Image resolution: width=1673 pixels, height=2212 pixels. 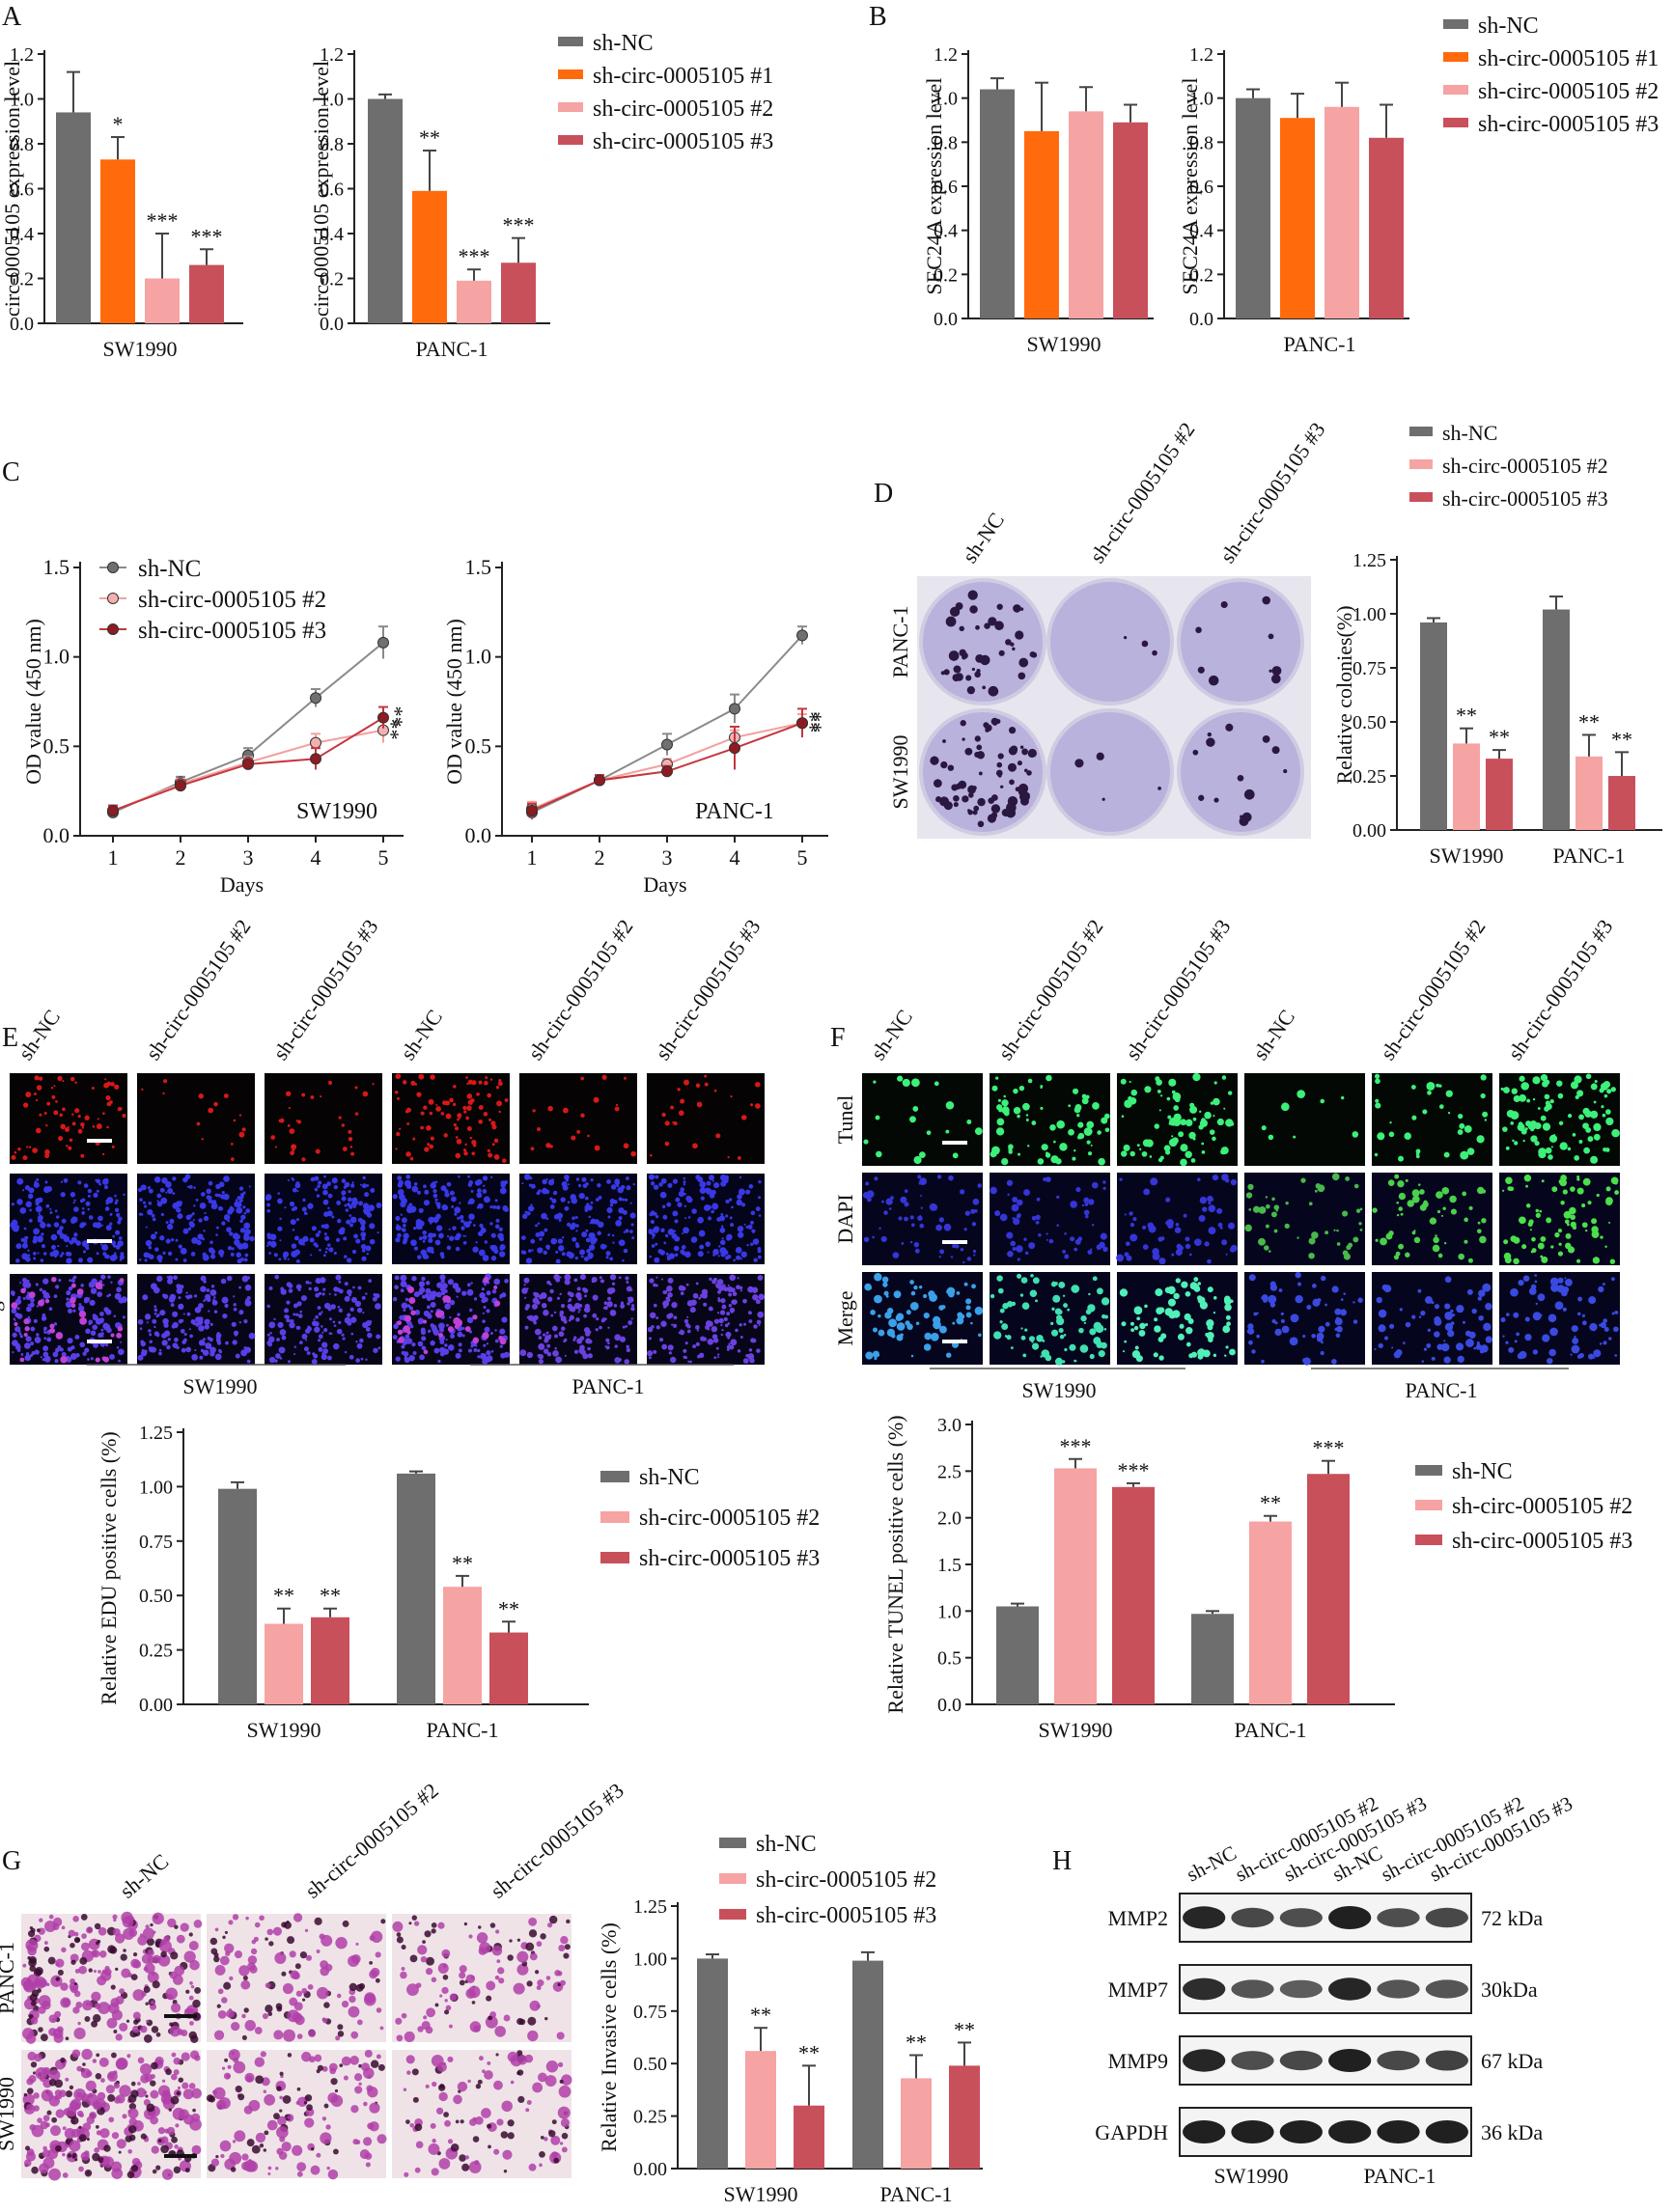 I want to click on x-category-label: PANC-1, so click(x=1589, y=855).